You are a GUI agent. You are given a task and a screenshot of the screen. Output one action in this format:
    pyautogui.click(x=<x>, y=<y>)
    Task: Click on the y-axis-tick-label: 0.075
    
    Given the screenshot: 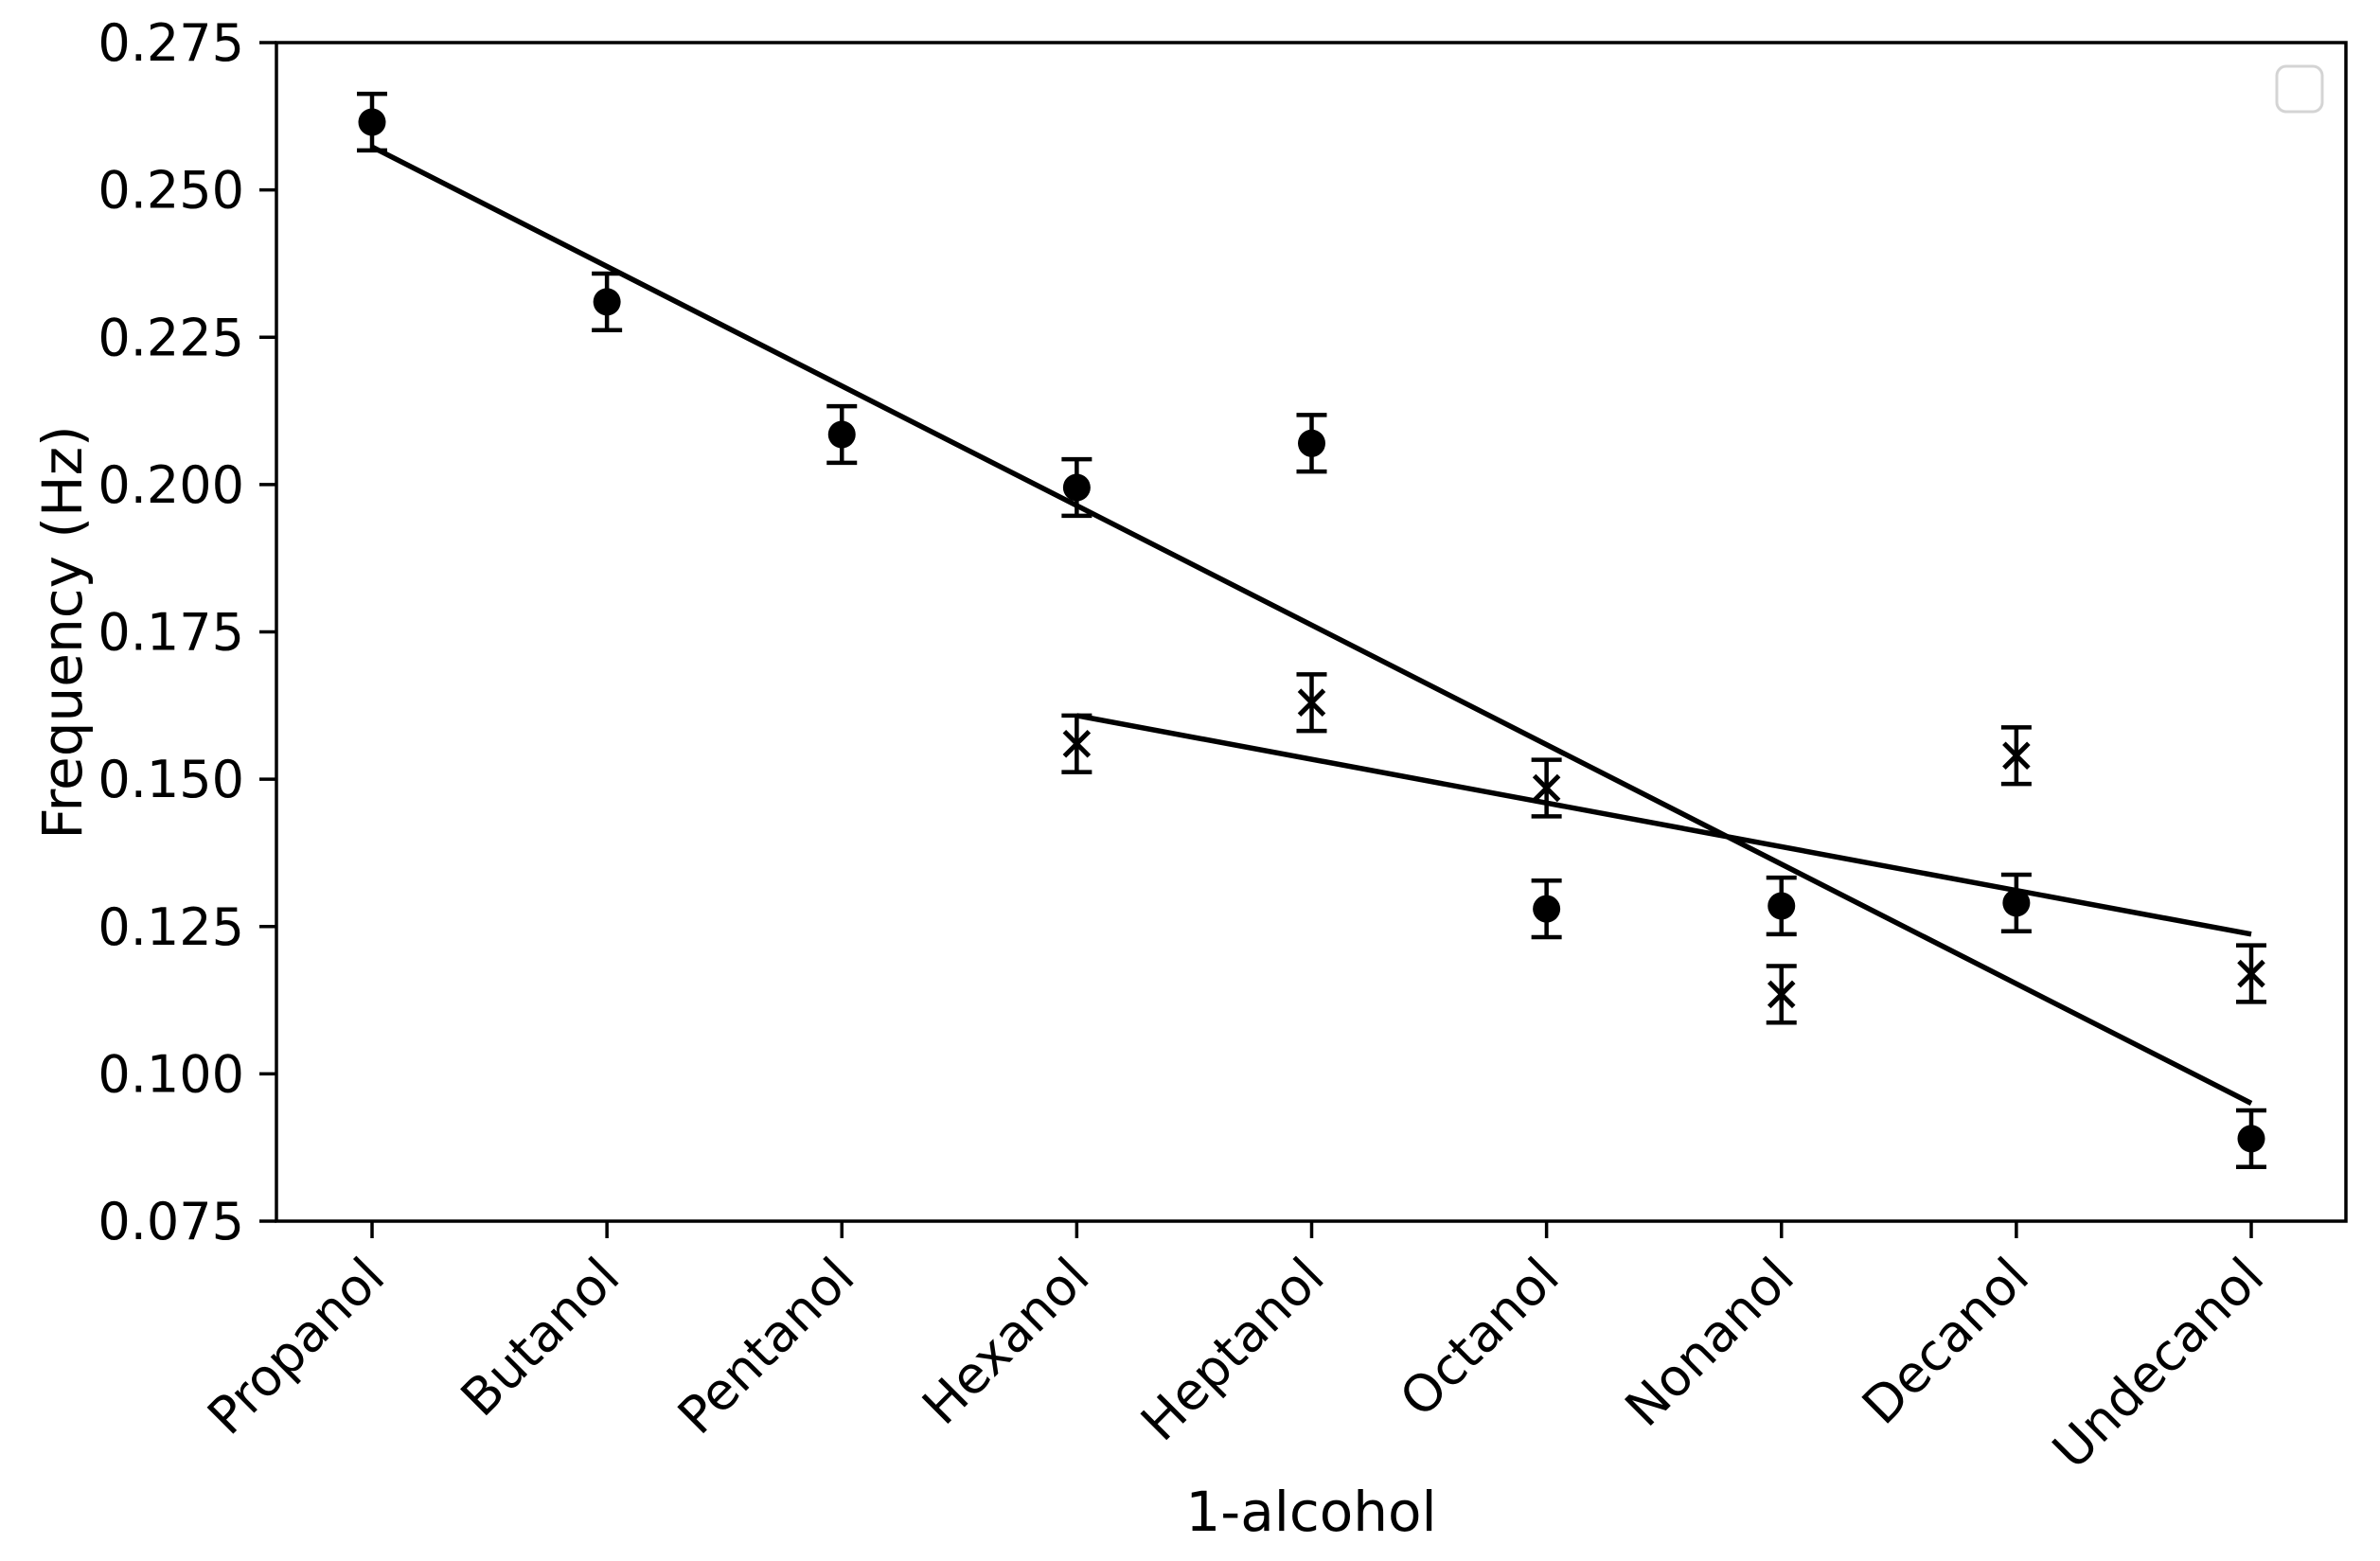 What is the action you would take?
    pyautogui.click(x=171, y=1221)
    